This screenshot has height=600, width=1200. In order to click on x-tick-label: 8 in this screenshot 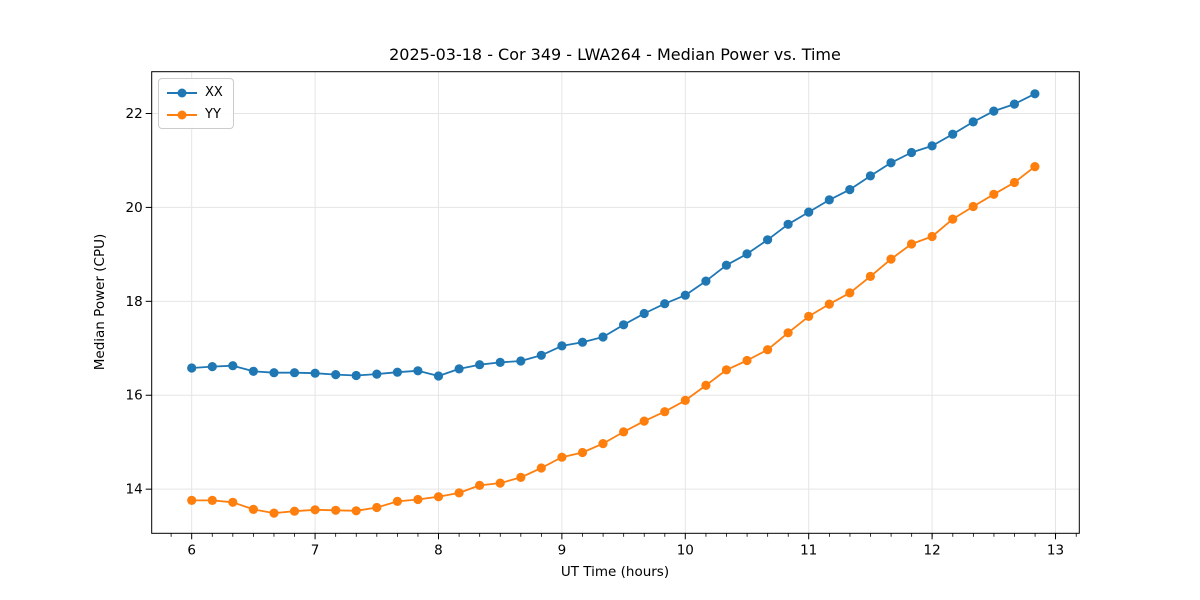, I will do `click(438, 550)`.